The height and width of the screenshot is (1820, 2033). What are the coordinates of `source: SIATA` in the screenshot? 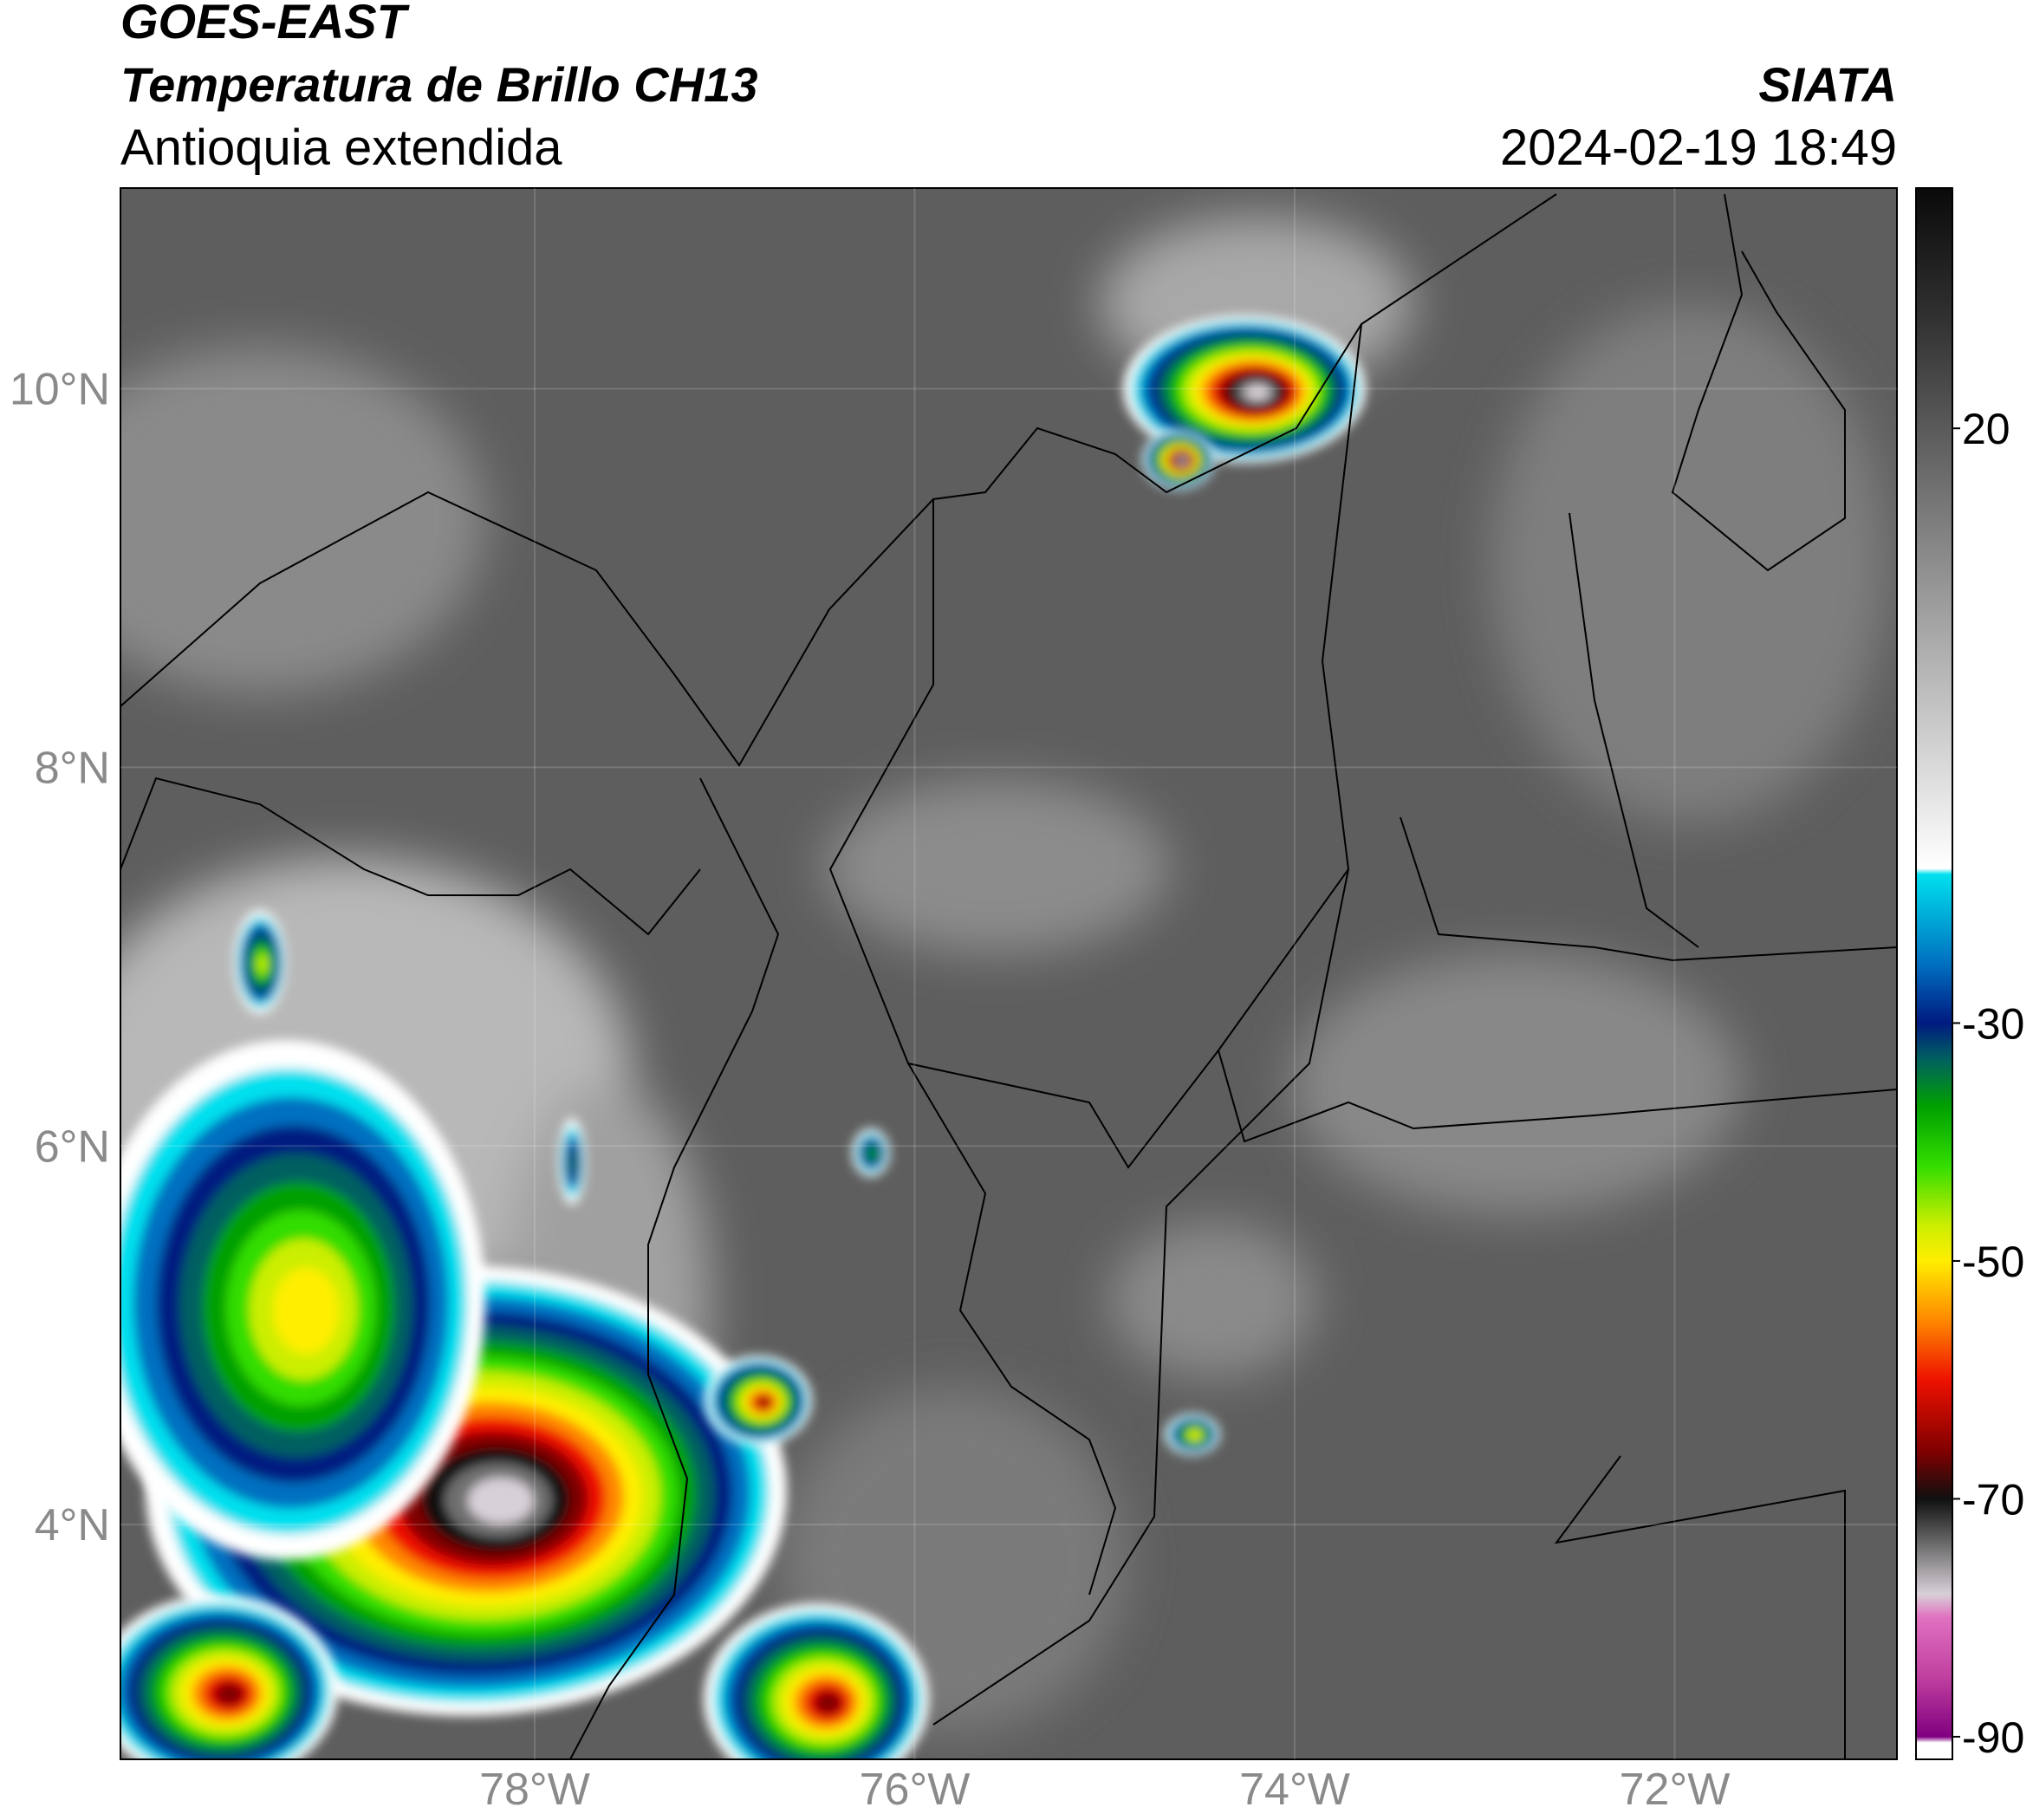 It's located at (1827, 84).